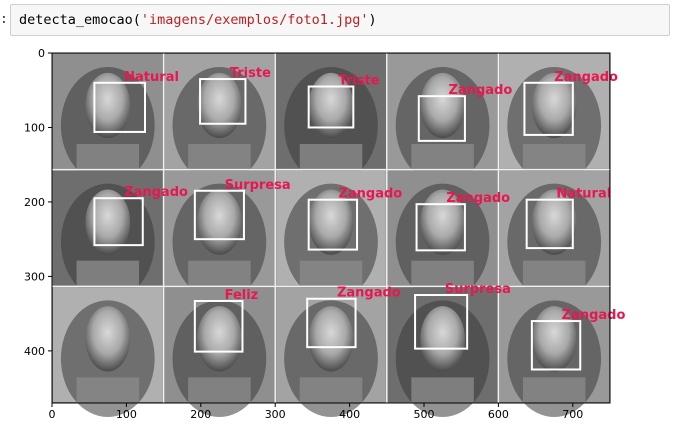 This screenshot has width=675, height=440. Describe the element at coordinates (52, 414) in the screenshot. I see `x-tick-label: 0` at that location.